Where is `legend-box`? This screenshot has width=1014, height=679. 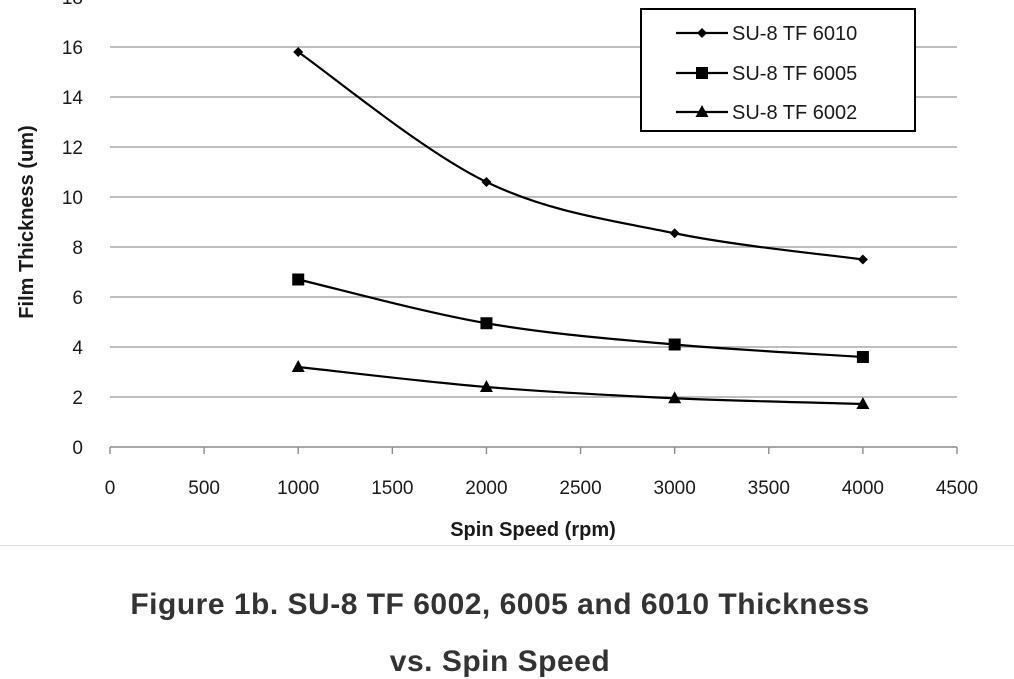
legend-box is located at coordinates (778, 70).